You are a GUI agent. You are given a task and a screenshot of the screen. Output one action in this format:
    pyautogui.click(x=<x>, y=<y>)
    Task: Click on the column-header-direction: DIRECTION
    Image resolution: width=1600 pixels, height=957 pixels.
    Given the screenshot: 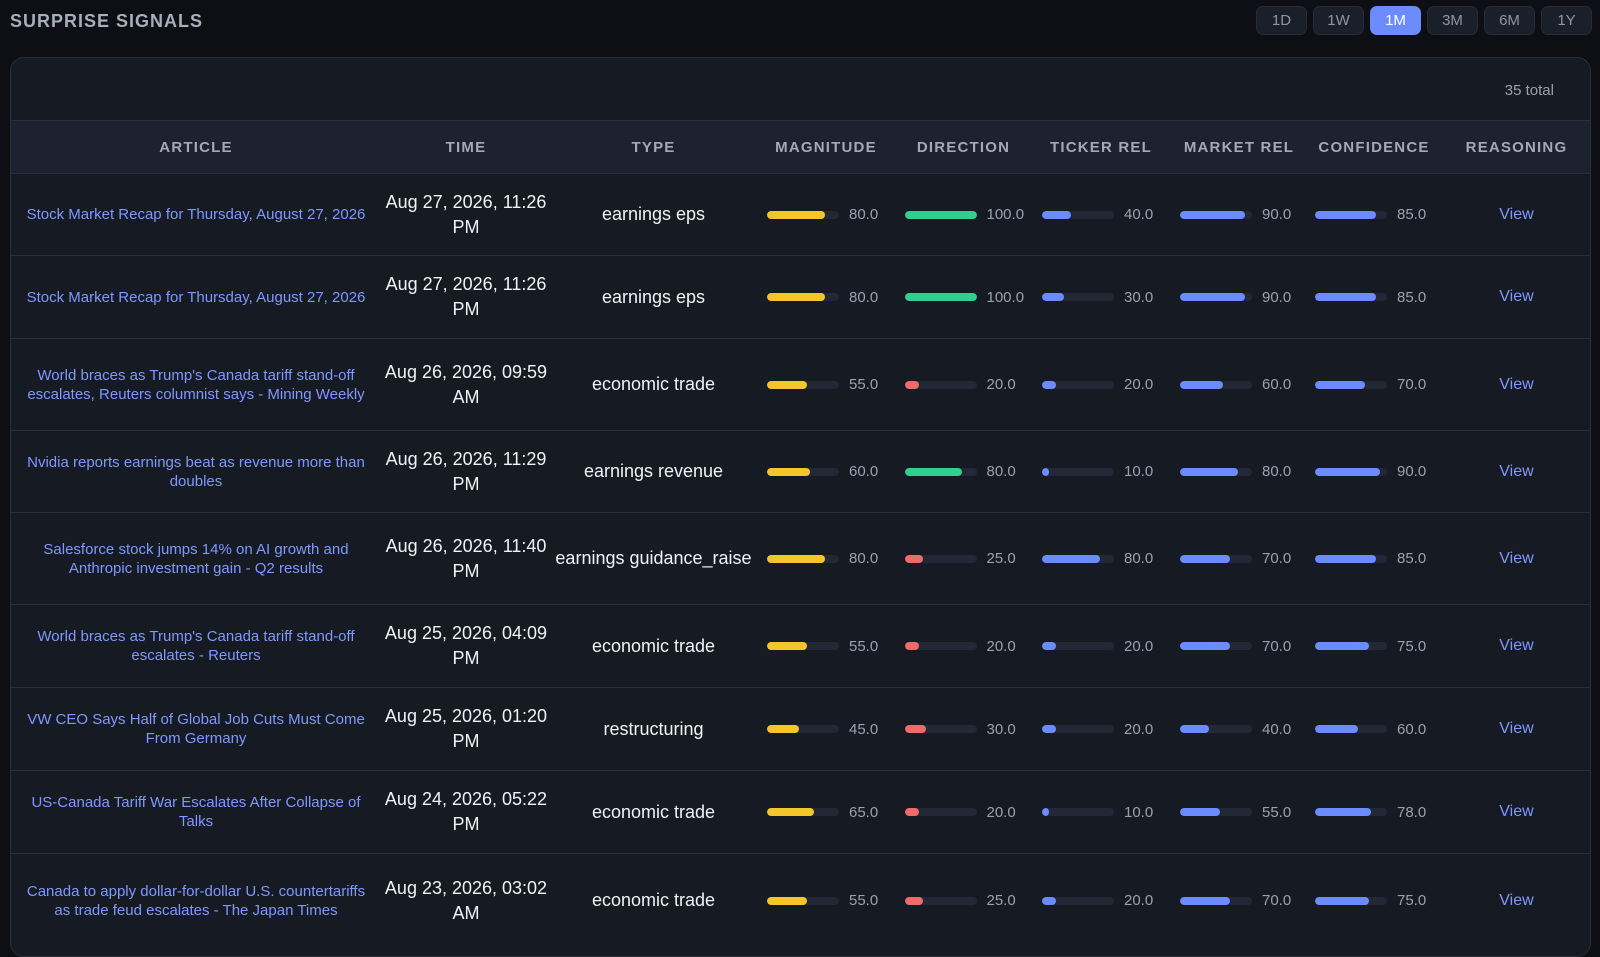 What is the action you would take?
    pyautogui.click(x=963, y=147)
    